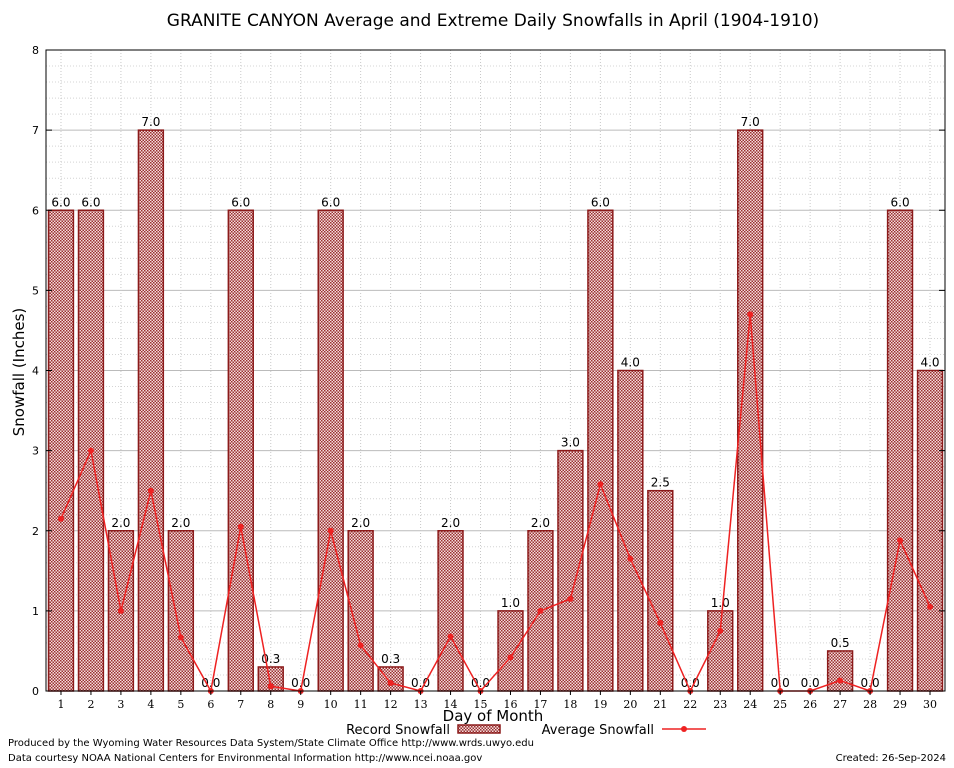  I want to click on x-tick-label: 7, so click(240, 704).